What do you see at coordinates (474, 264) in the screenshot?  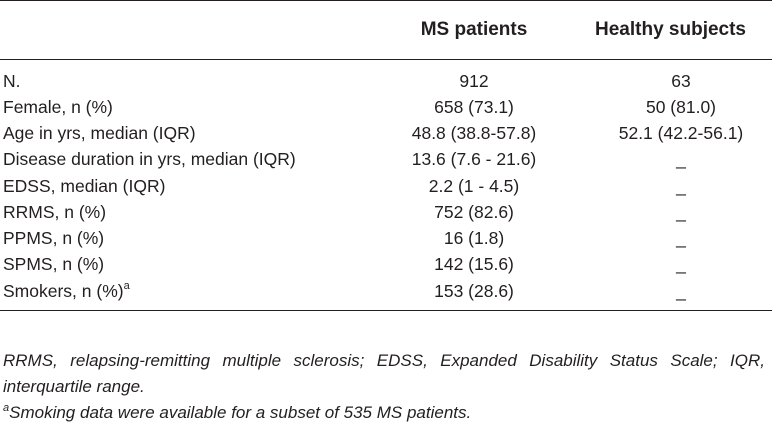 I see `ms-patients-value: 142 (15.6)` at bounding box center [474, 264].